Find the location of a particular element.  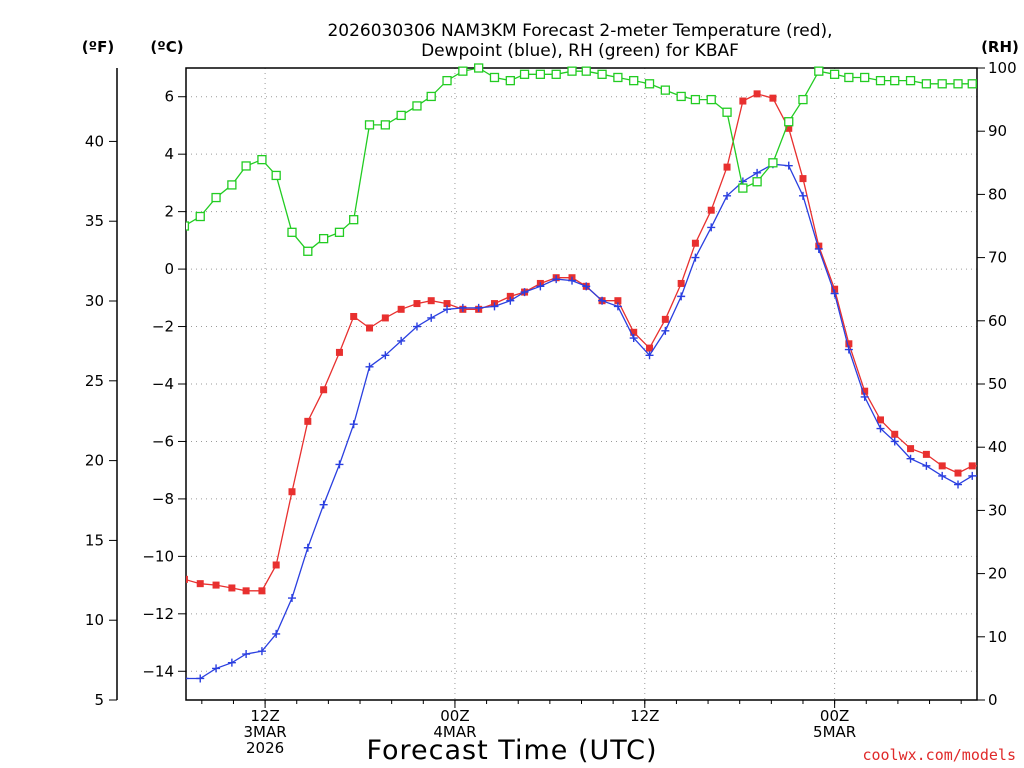

fahrenheit-axis-unit: (ºF) is located at coordinates (98, 47).